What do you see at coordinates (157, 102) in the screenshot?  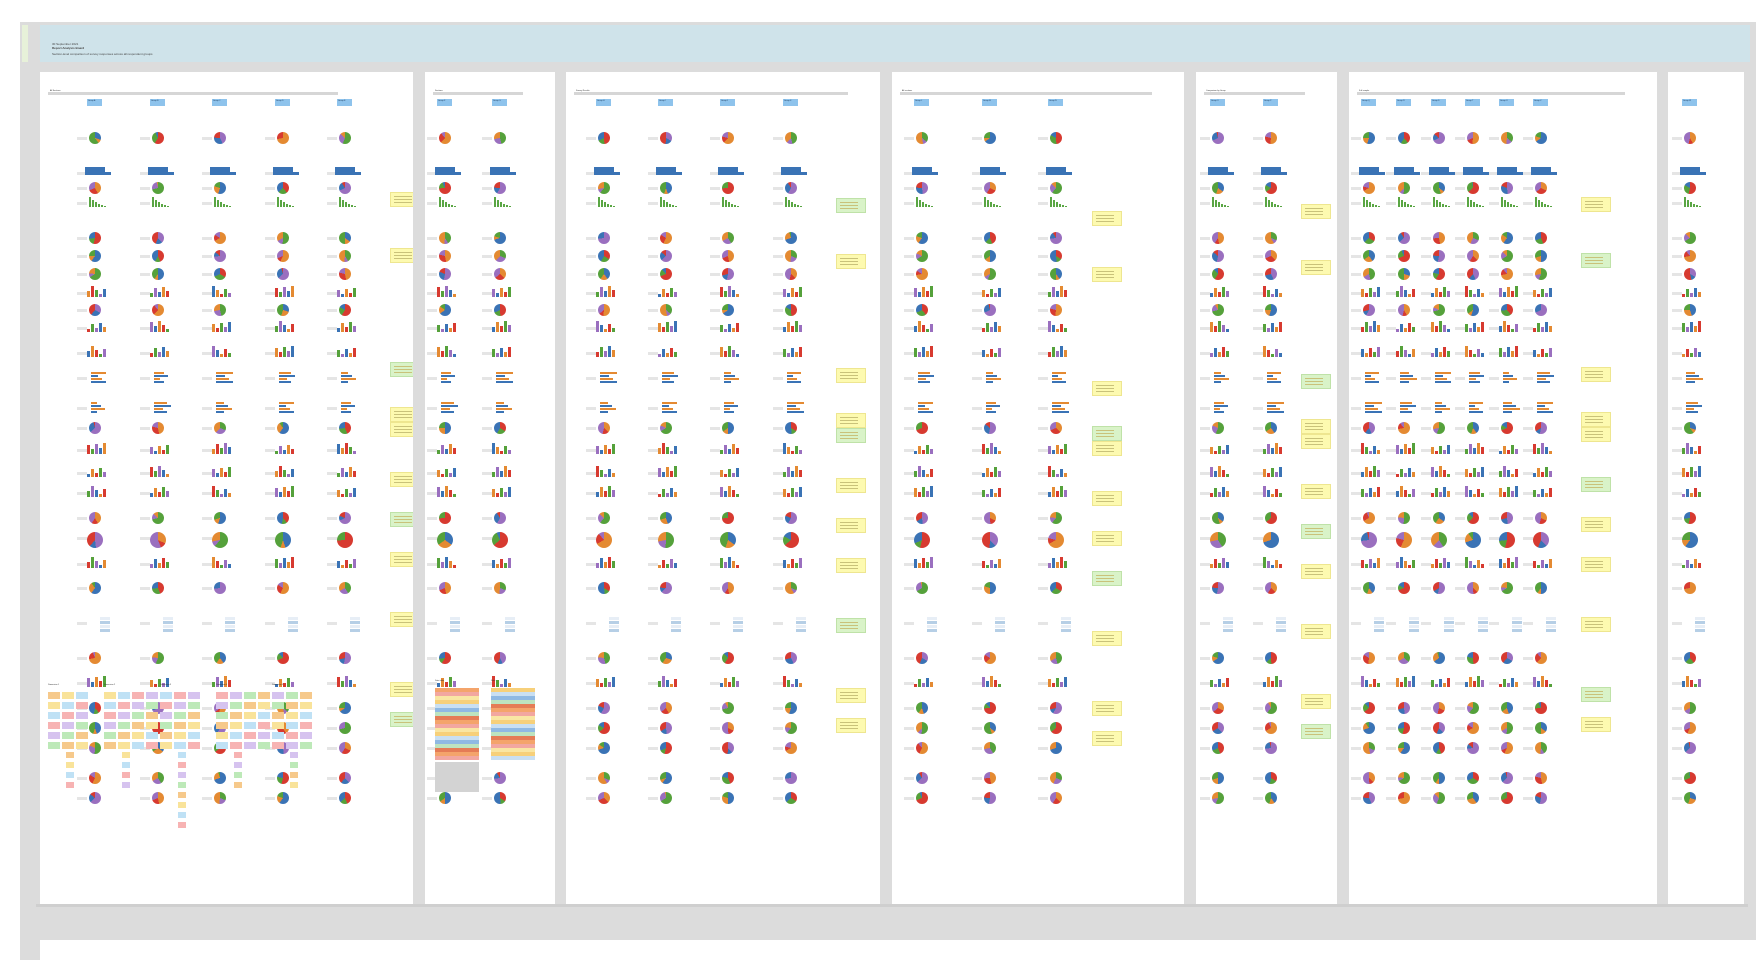 I see `column-chip: Group B` at bounding box center [157, 102].